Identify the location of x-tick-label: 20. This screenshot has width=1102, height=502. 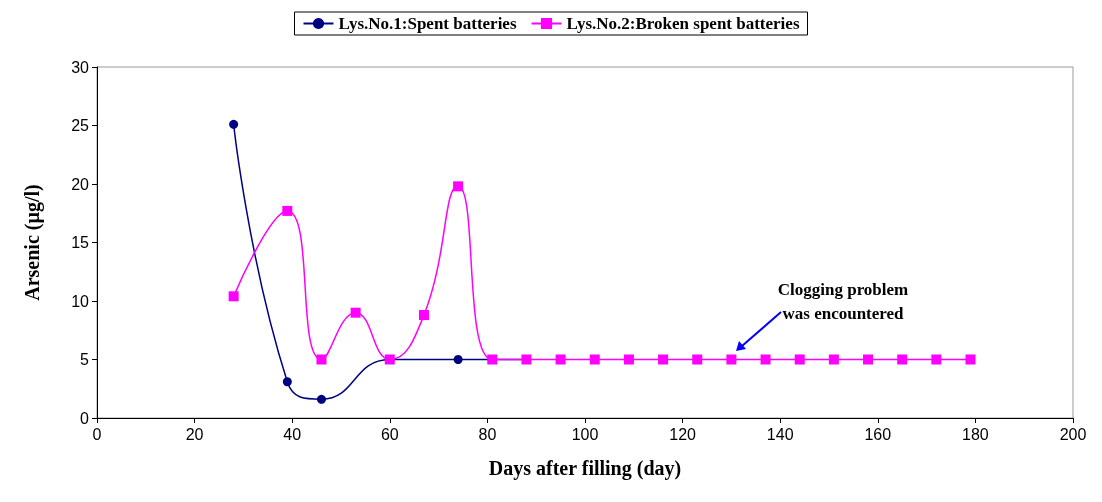
(194, 434).